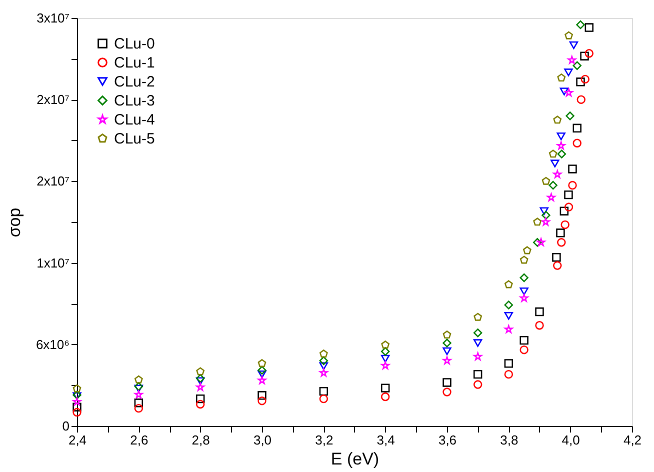 This screenshot has width=654, height=472. What do you see at coordinates (53, 262) in the screenshot?
I see `y-tick-label: 1x10⁷` at bounding box center [53, 262].